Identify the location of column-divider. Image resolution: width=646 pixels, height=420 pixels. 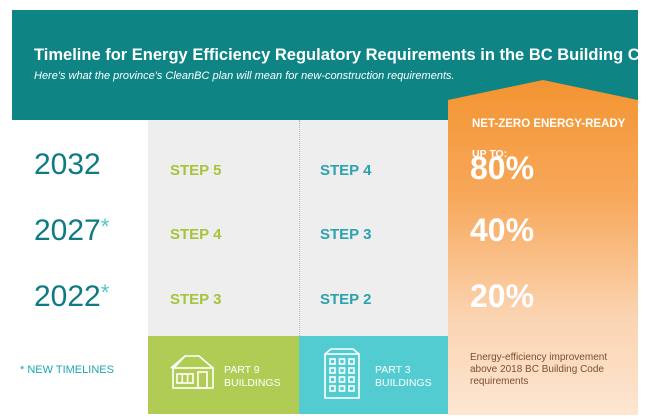
(299, 228).